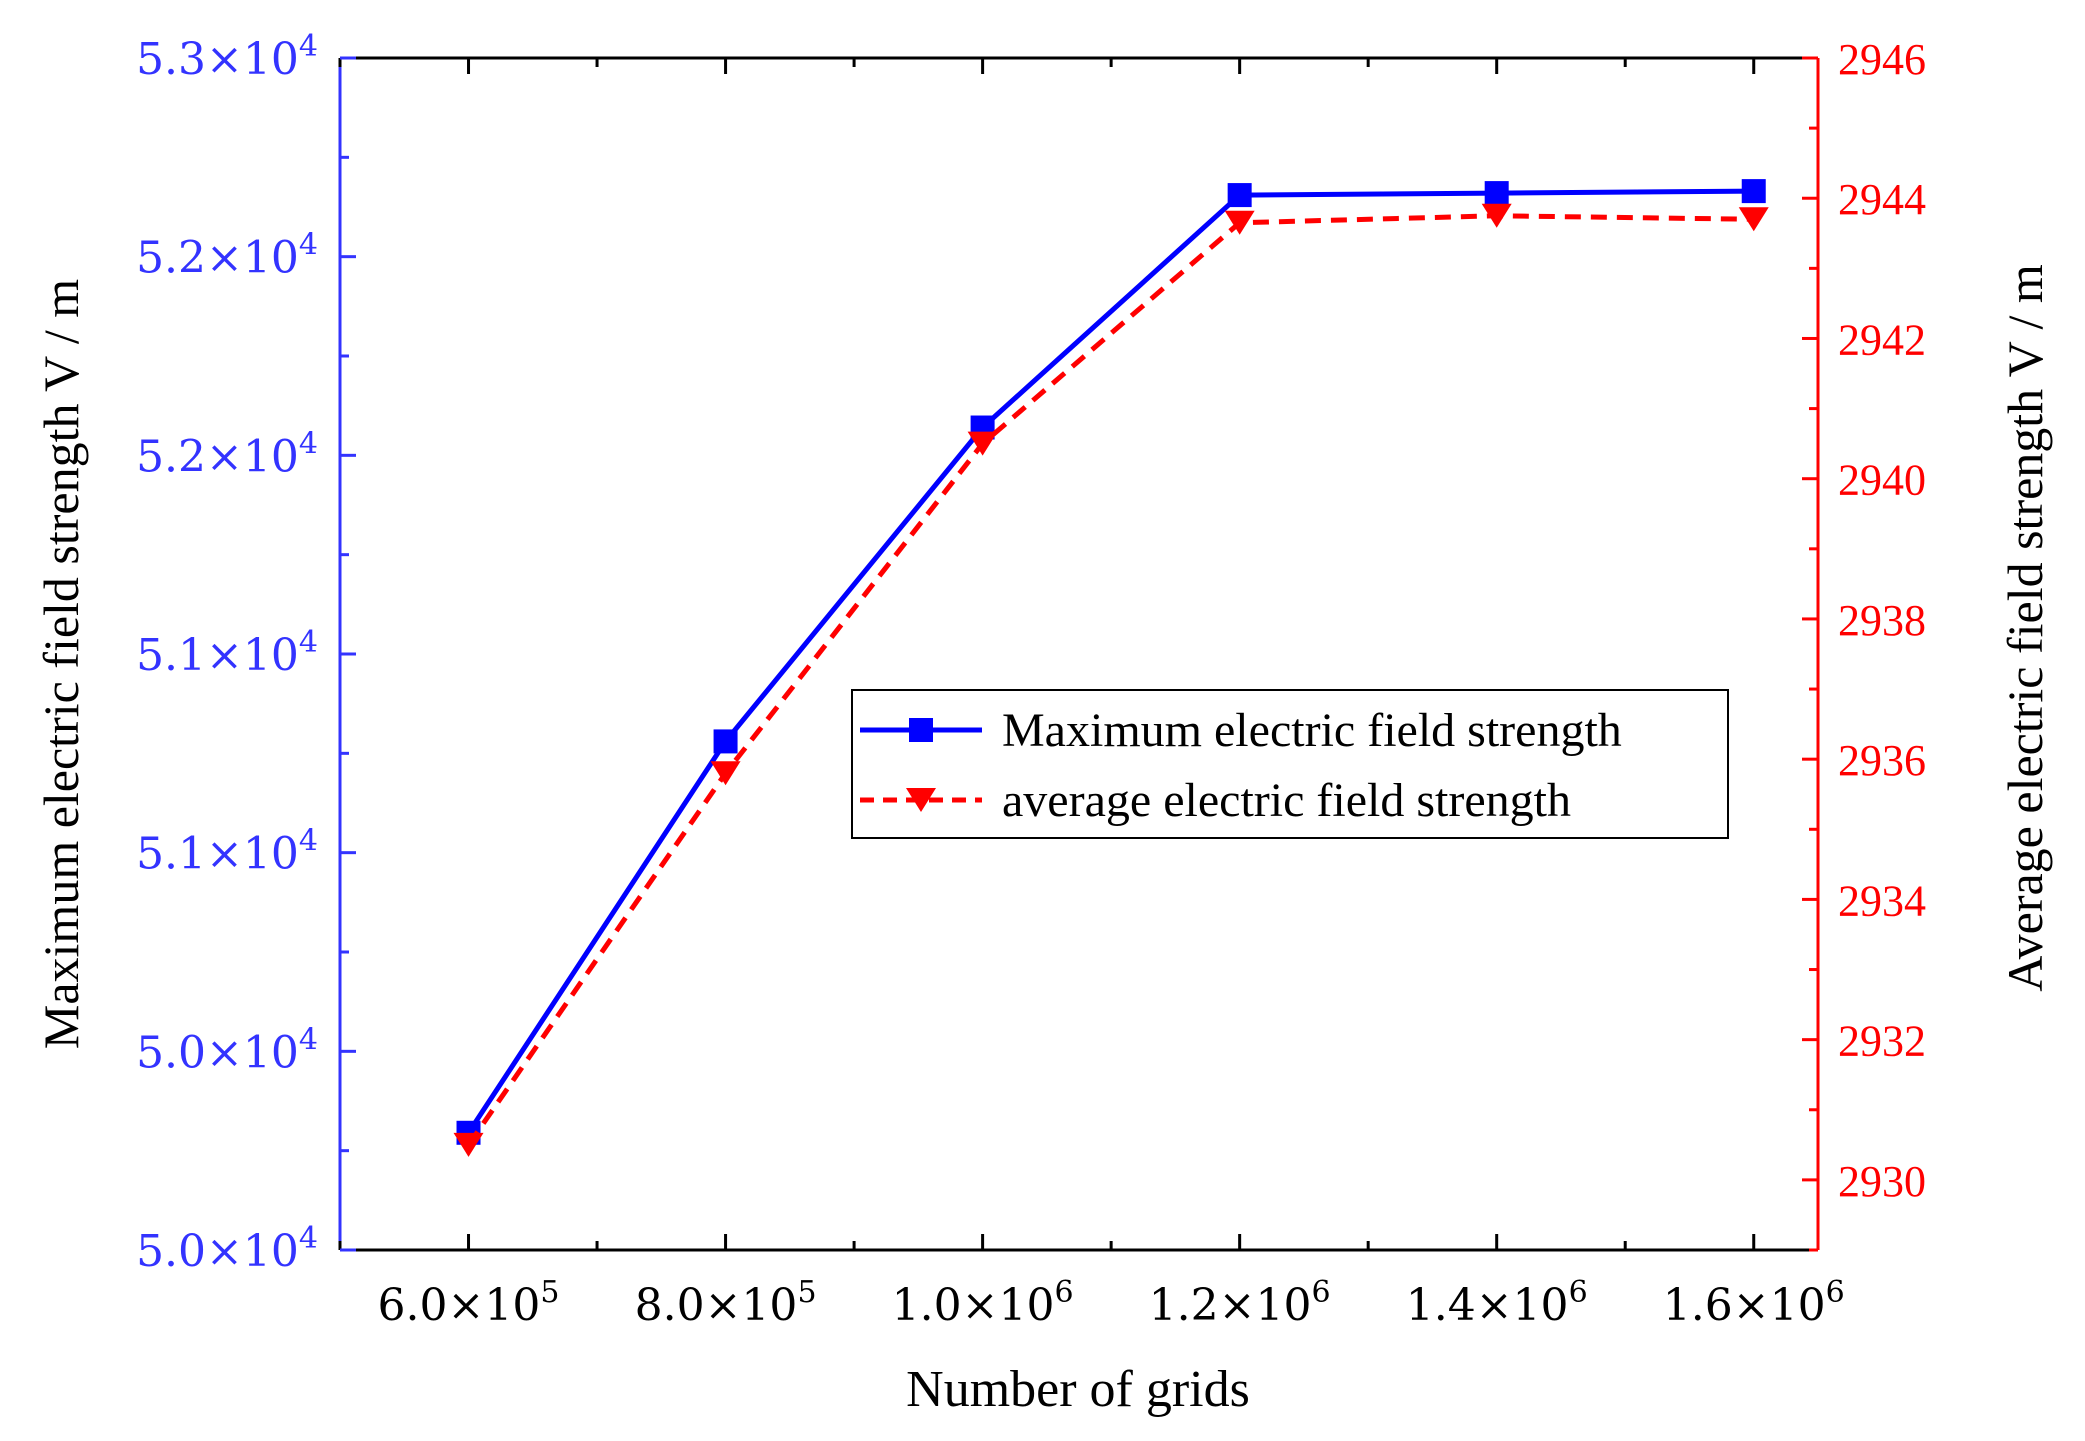  What do you see at coordinates (1882, 1181) in the screenshot?
I see `right-tick-label: 2930` at bounding box center [1882, 1181].